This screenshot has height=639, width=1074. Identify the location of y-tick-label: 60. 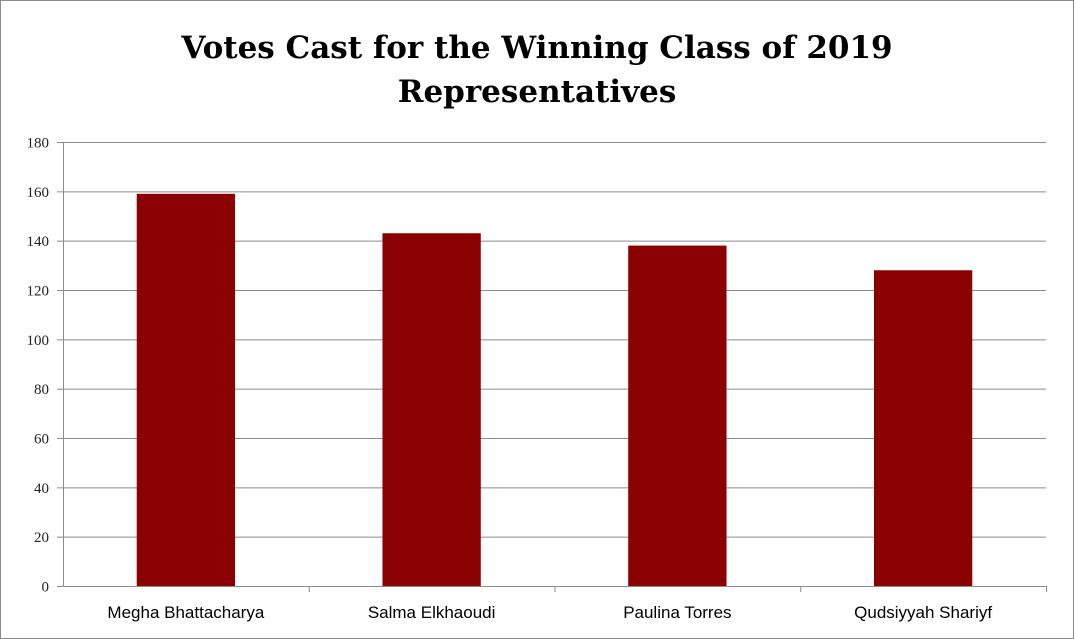
(41, 440).